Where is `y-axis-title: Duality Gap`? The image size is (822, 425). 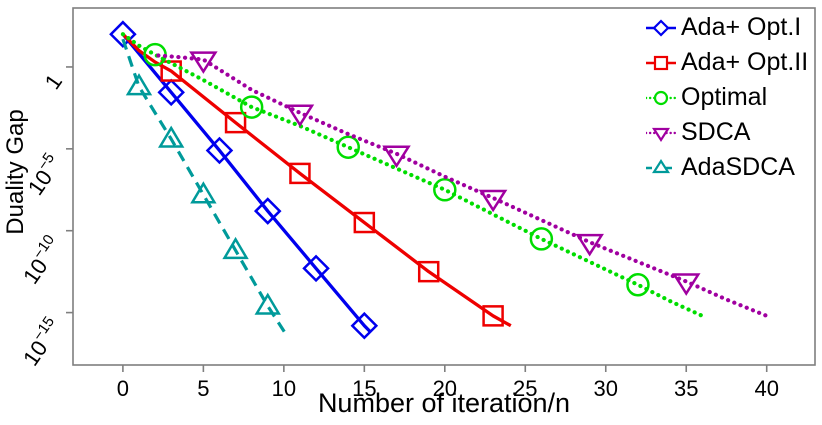
y-axis-title: Duality Gap is located at coordinates (15, 172).